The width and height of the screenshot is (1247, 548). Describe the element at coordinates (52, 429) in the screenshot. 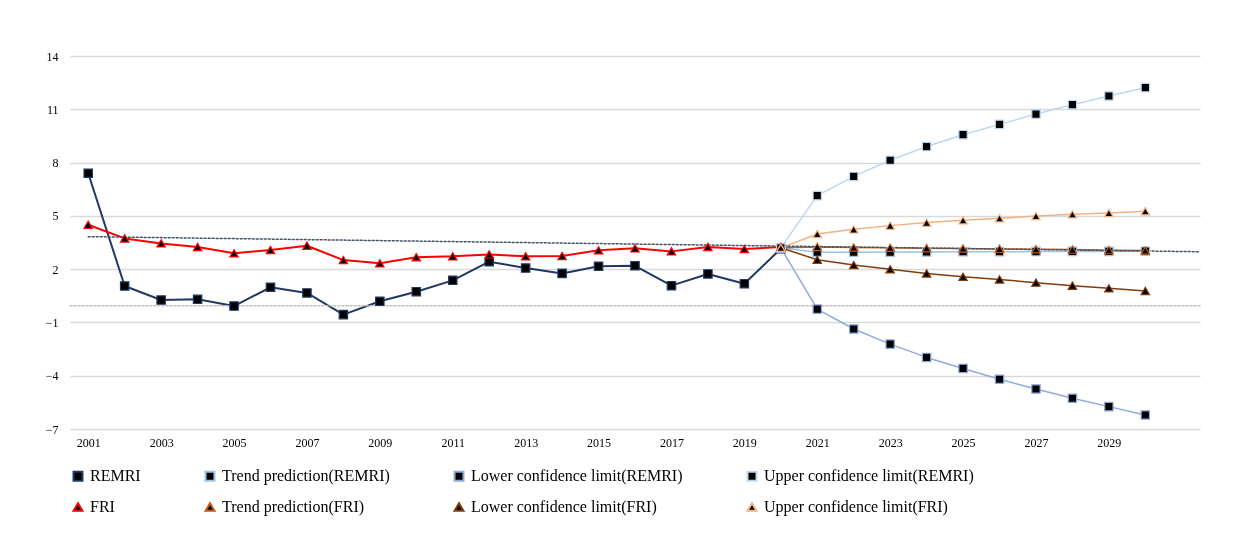

I see `y-tick-label: −7` at that location.